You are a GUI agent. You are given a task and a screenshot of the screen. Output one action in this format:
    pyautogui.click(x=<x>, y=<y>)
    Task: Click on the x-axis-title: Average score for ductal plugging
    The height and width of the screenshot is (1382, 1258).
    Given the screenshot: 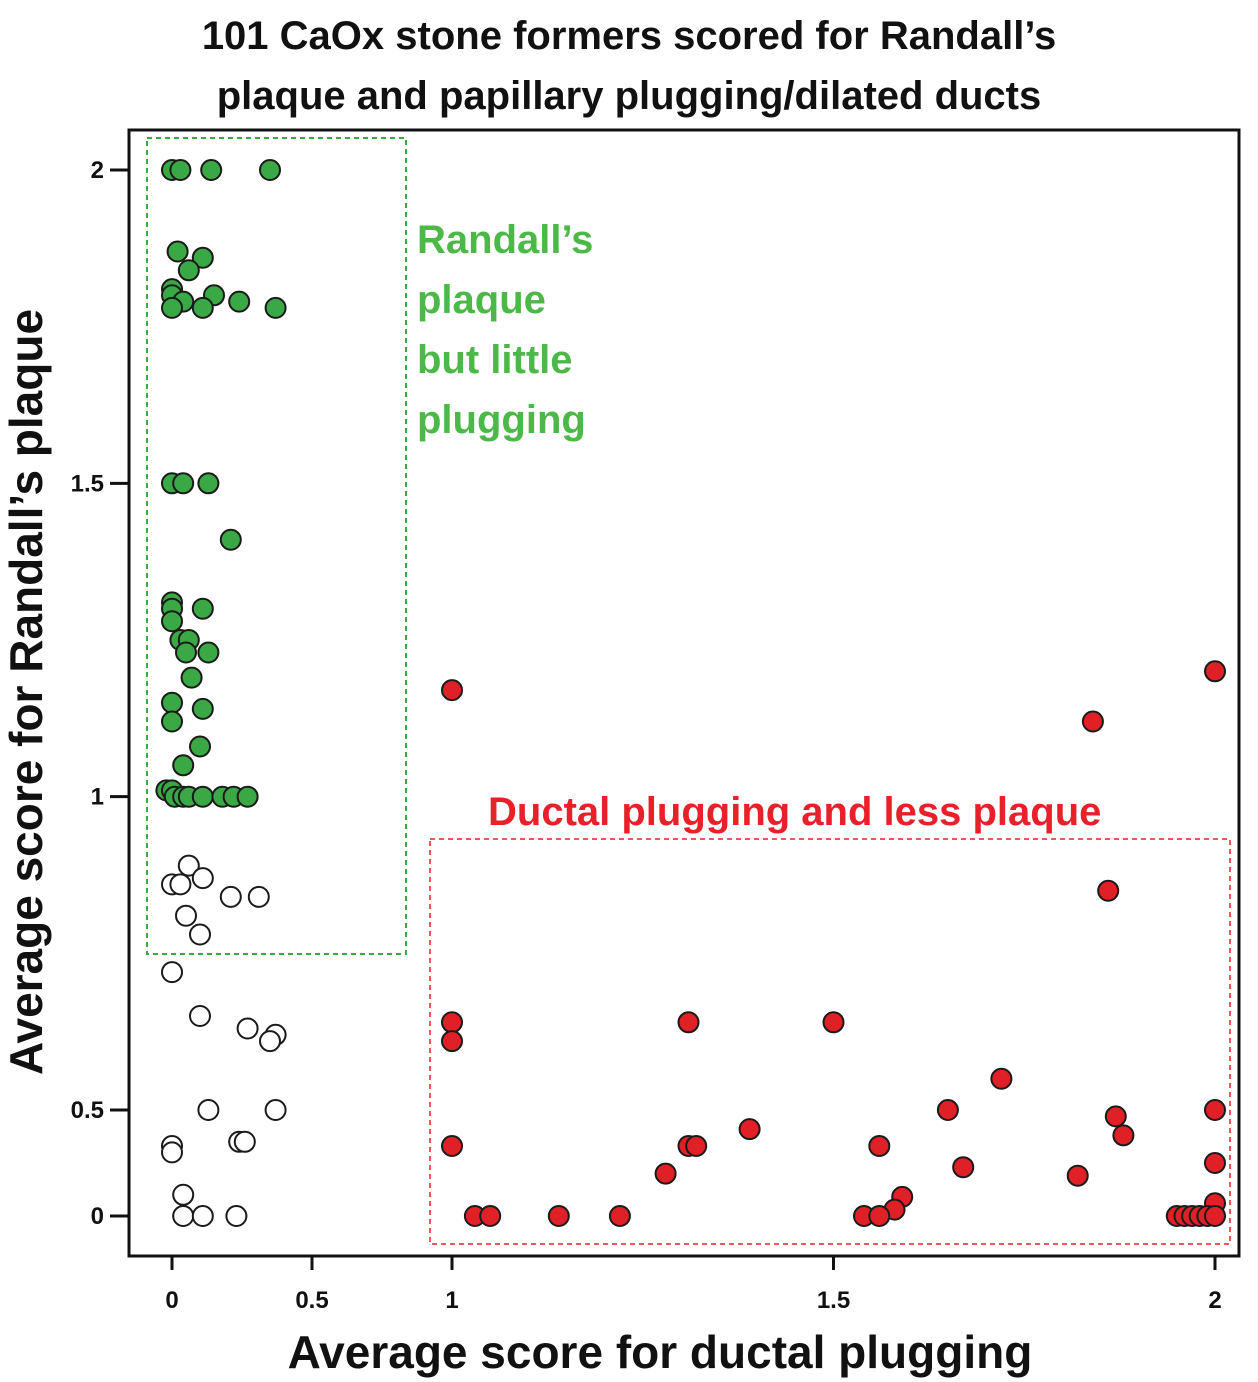 What is the action you would take?
    pyautogui.click(x=660, y=1352)
    